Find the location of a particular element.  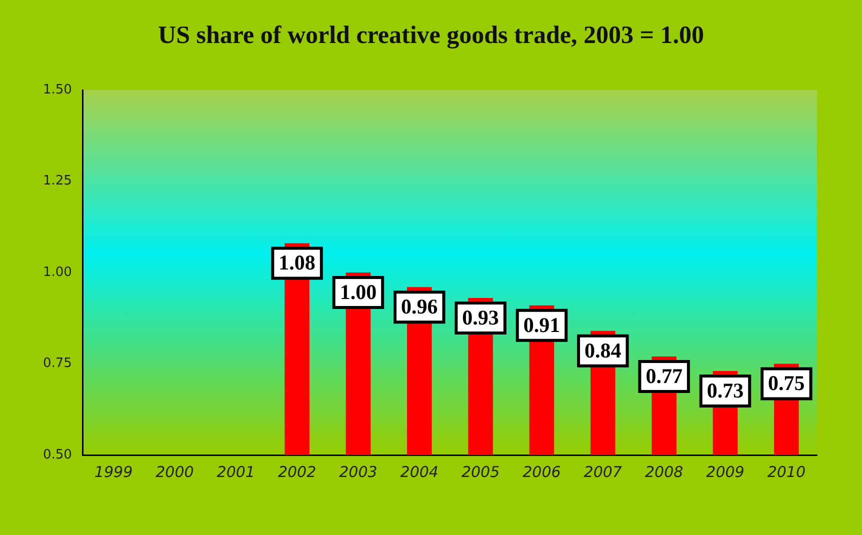

y-tick-label: 1.00 is located at coordinates (57, 272).